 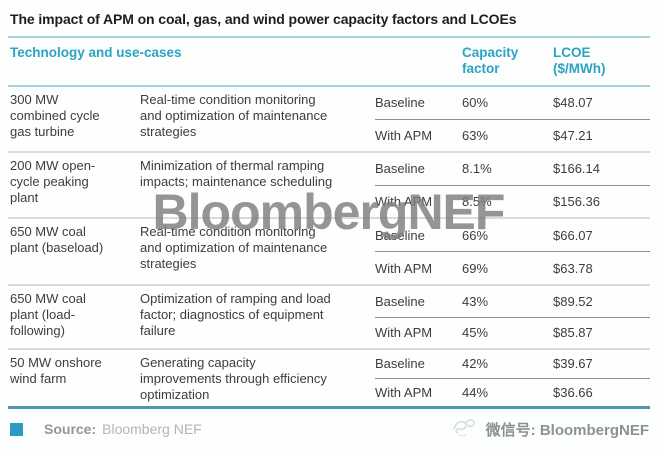 What do you see at coordinates (512, 201) in the screenshot?
I see `with-apm-subrow: With APM 8.5% $156.36` at bounding box center [512, 201].